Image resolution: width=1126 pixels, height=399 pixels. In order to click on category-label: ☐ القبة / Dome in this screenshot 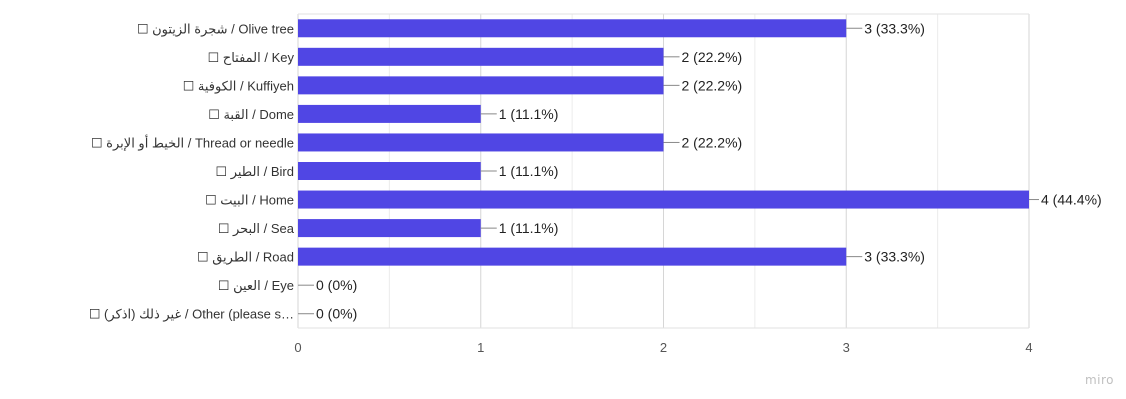, I will do `click(251, 114)`.